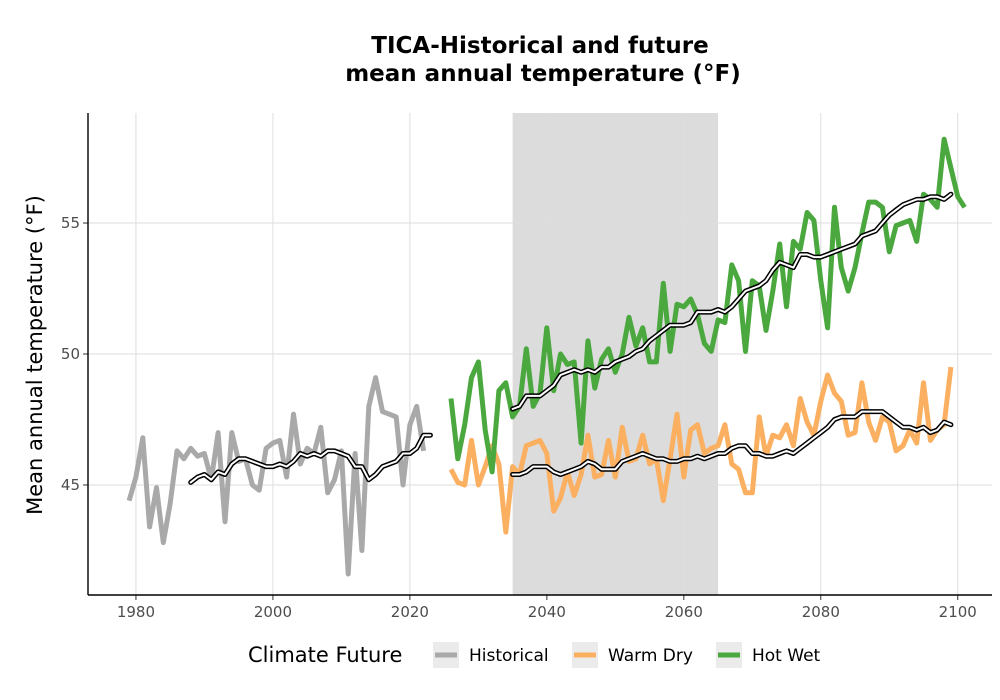 Image resolution: width=1000 pixels, height=700 pixels. What do you see at coordinates (821, 612) in the screenshot?
I see `x-tick-label-2080: 2080` at bounding box center [821, 612].